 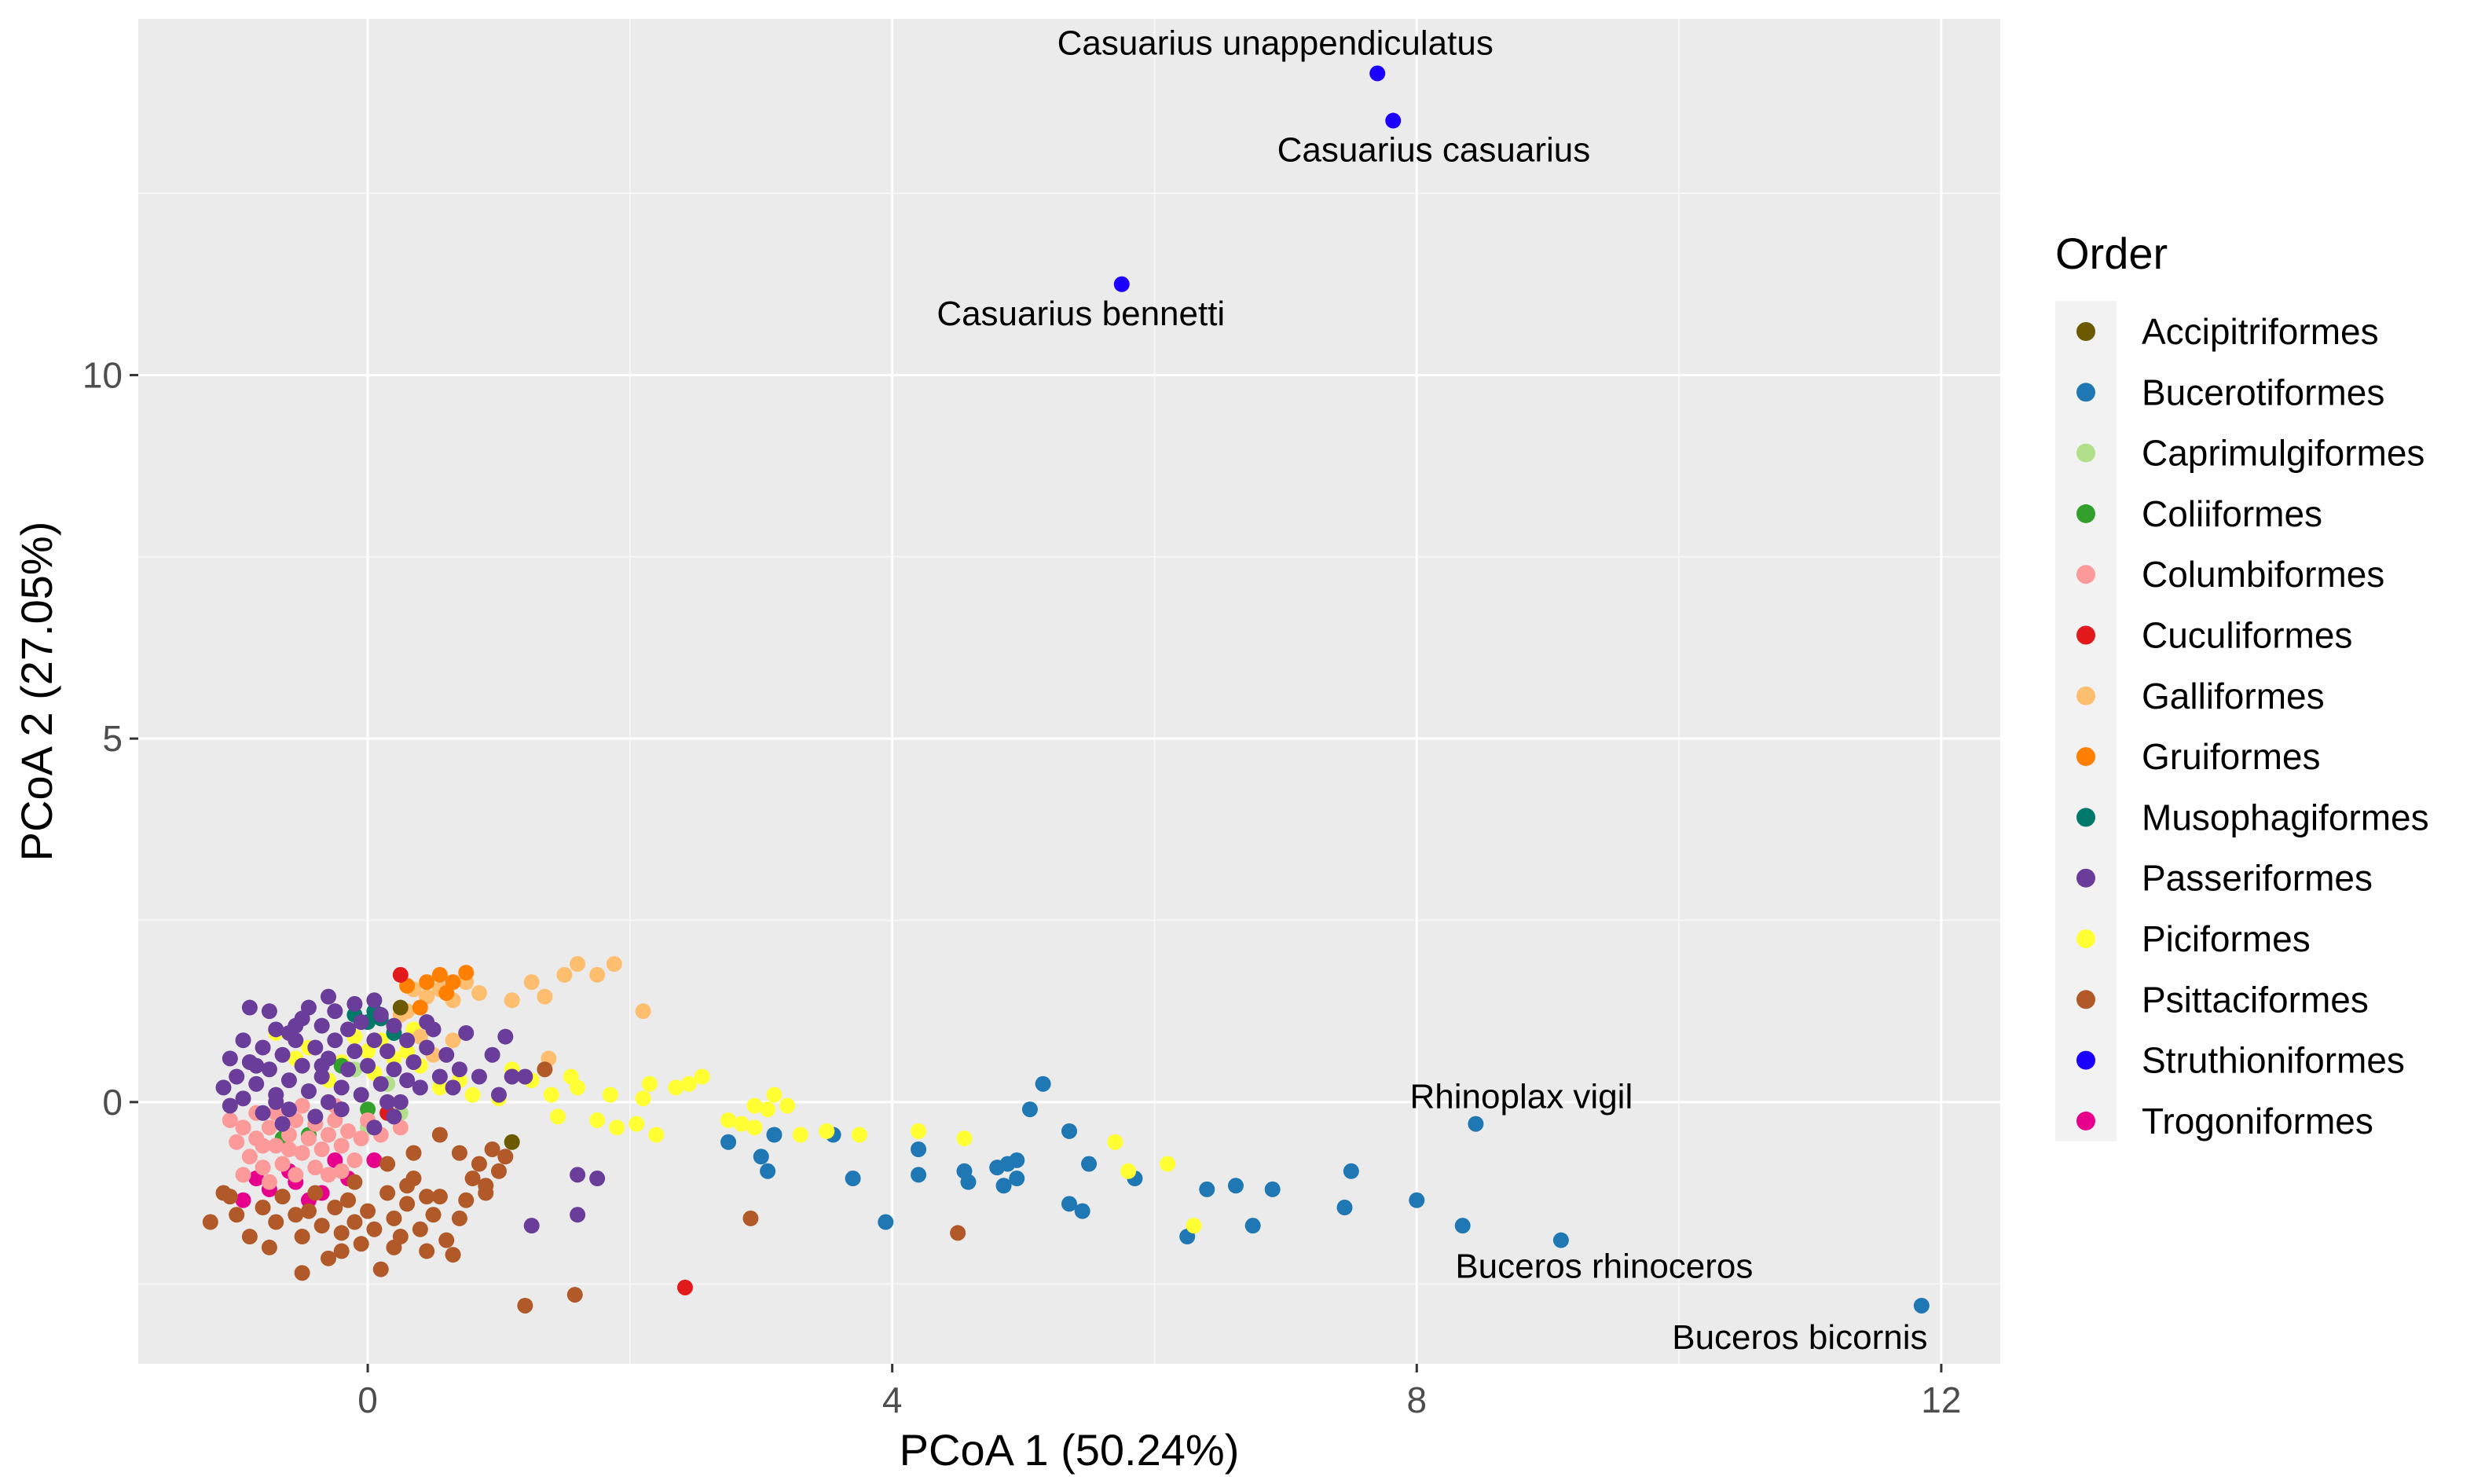 What do you see at coordinates (1377, 73) in the screenshot?
I see `point-struthioniformes` at bounding box center [1377, 73].